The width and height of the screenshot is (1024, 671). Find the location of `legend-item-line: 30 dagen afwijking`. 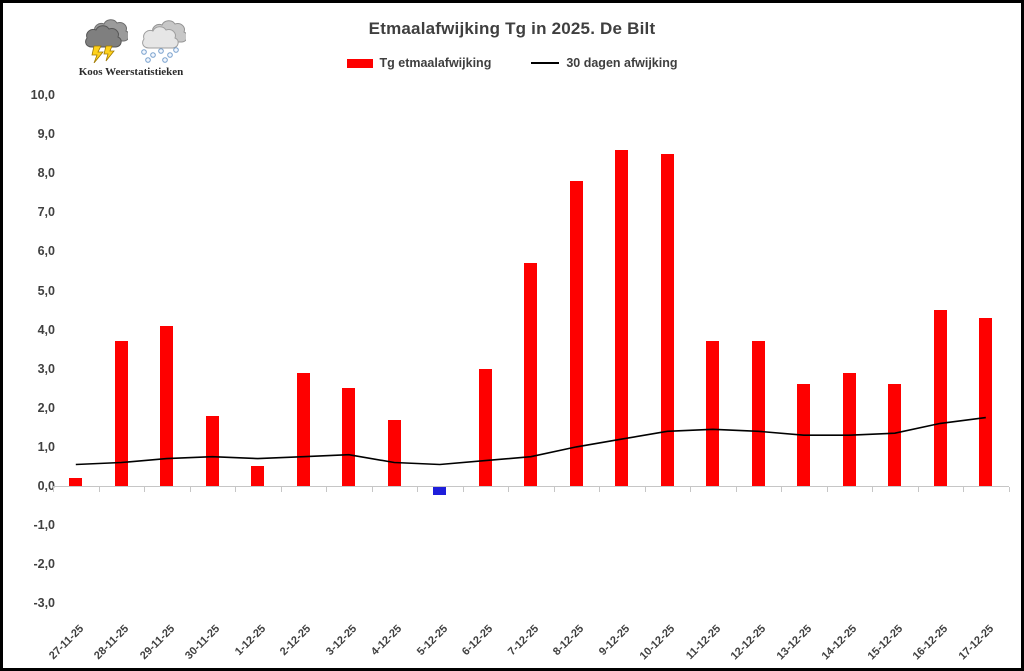

legend-item-line: 30 dagen afwijking is located at coordinates (604, 63).